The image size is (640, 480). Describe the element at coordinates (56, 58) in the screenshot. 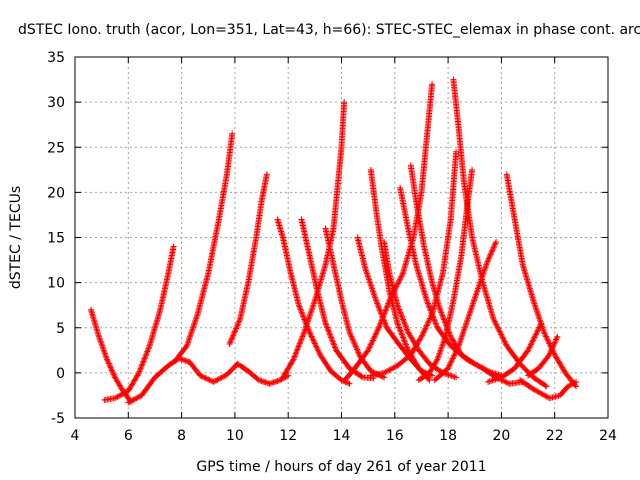

I see `y-tick-label: 35` at that location.